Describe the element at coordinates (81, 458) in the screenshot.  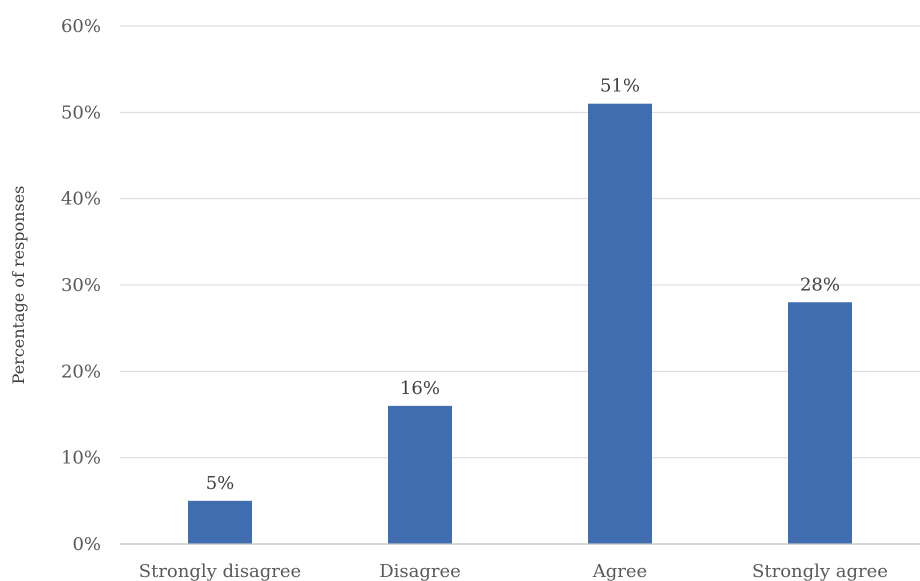
I see `y-tick-label: 10%` at that location.